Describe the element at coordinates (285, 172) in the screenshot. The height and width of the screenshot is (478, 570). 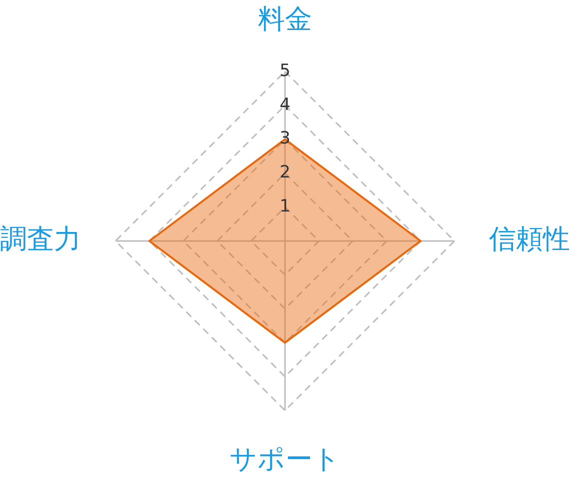
I see `y-tick-label: 2` at that location.